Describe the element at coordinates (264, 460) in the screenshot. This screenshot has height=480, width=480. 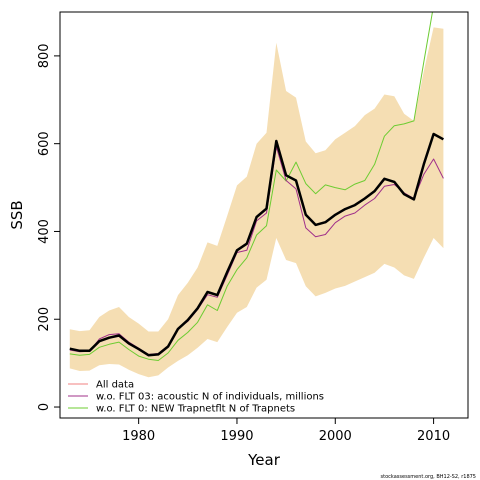
I see `x-axis-title: Year` at that location.